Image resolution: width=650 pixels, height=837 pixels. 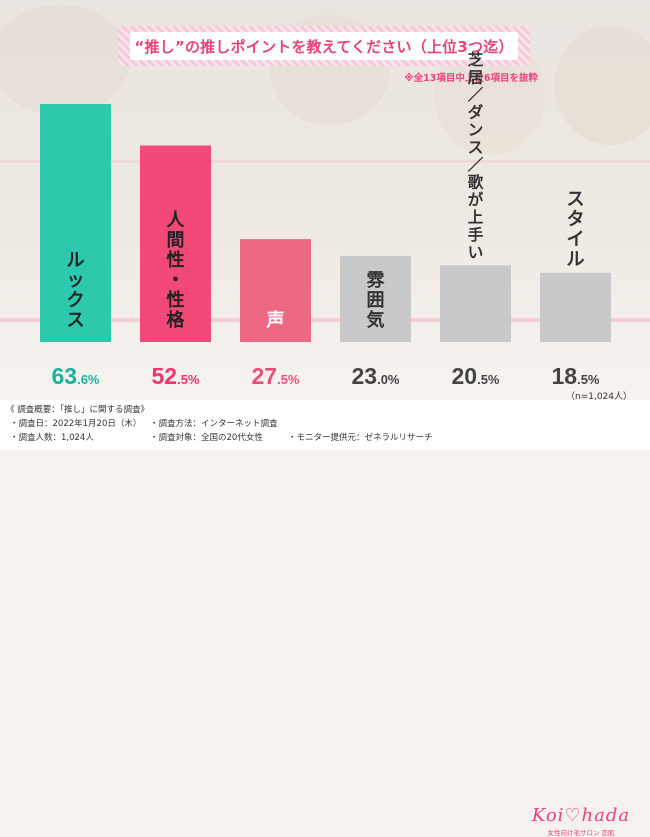 I want to click on bar-looks, so click(x=75, y=223).